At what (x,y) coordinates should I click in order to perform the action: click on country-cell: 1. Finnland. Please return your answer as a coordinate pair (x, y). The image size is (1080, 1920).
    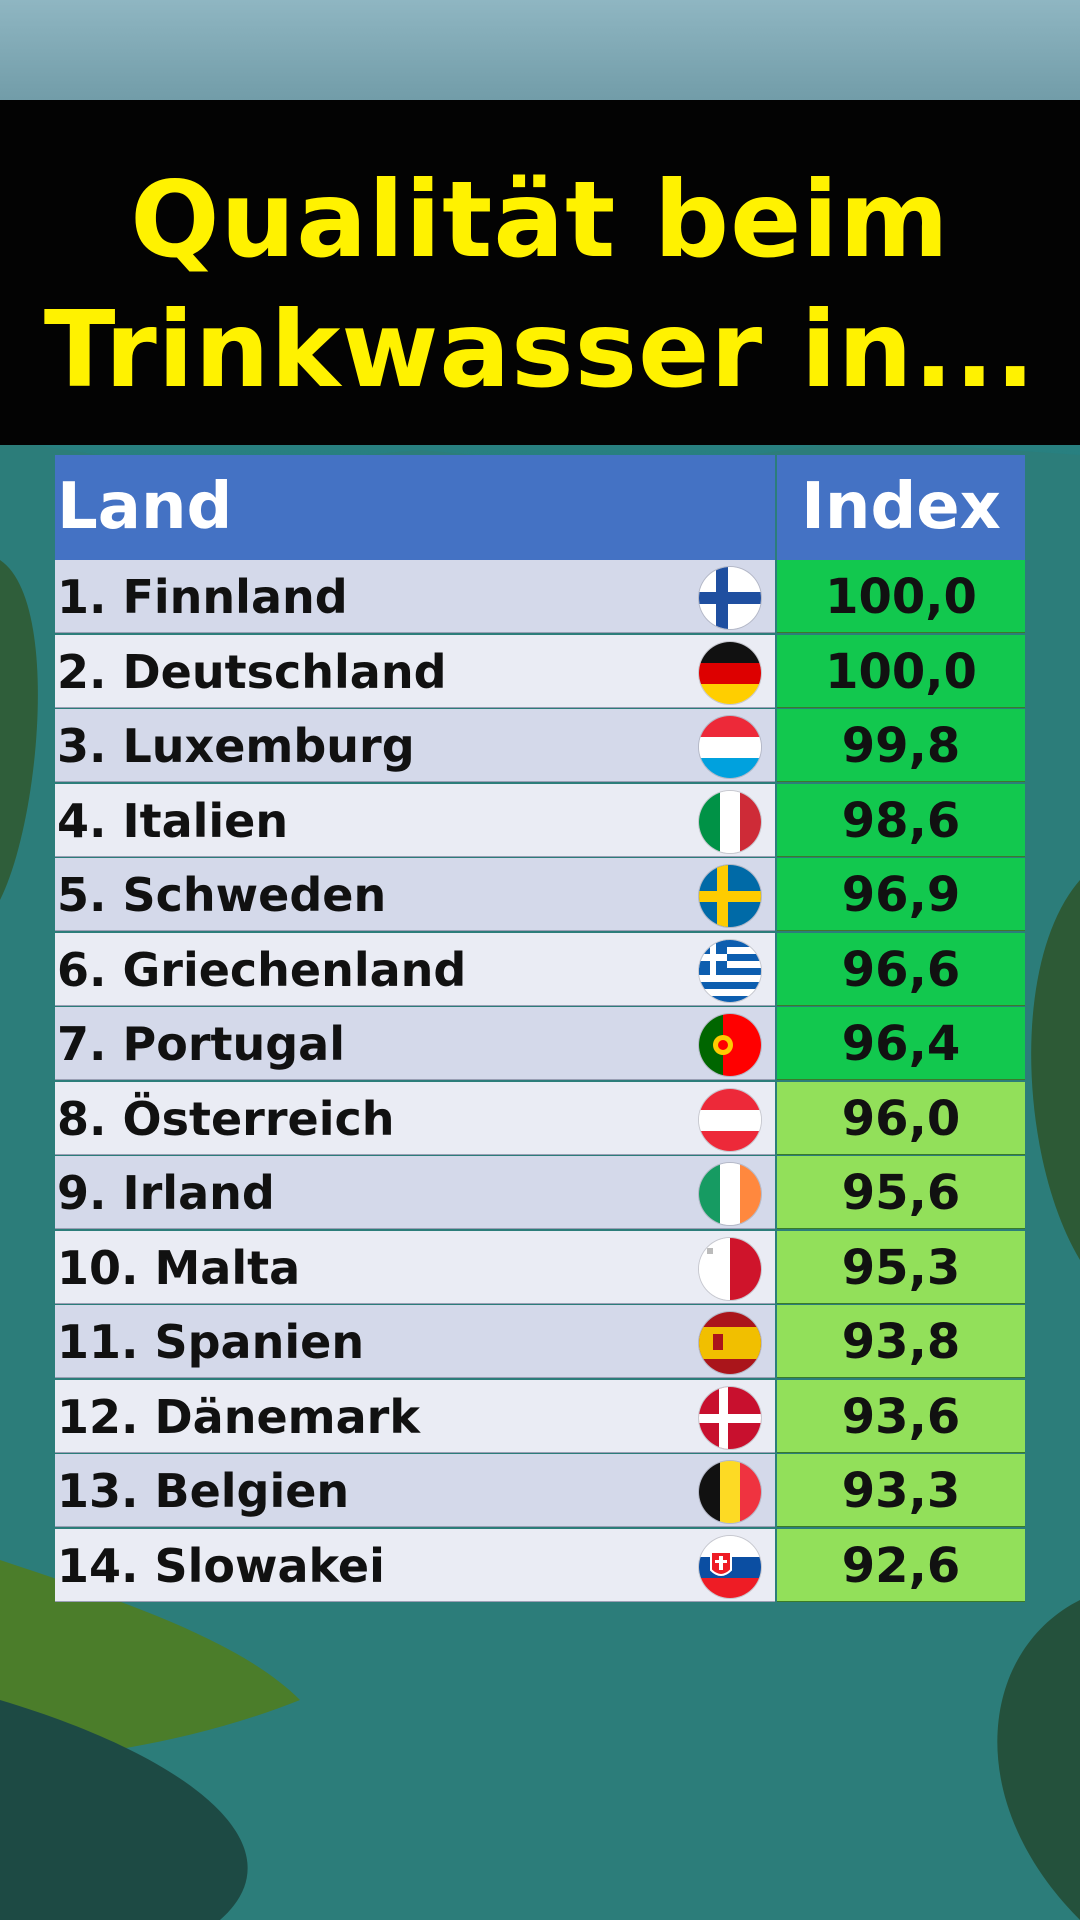
    Looking at the image, I should click on (415, 596).